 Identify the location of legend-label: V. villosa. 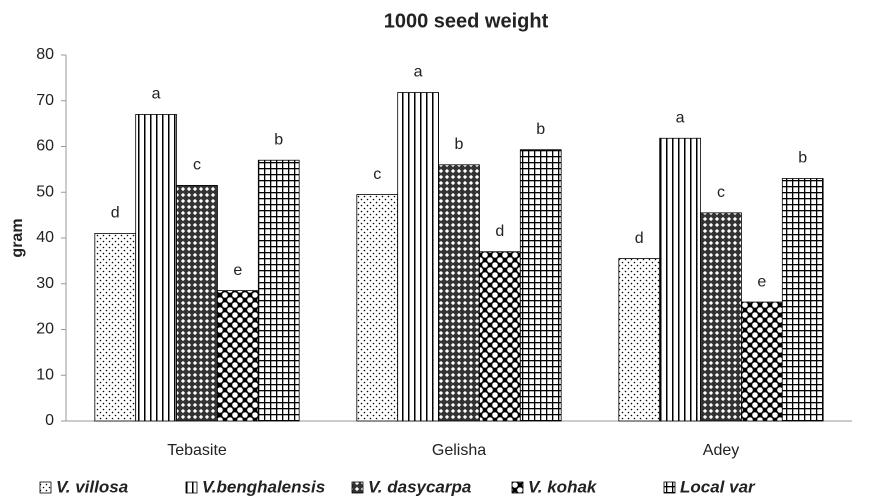
(92, 486).